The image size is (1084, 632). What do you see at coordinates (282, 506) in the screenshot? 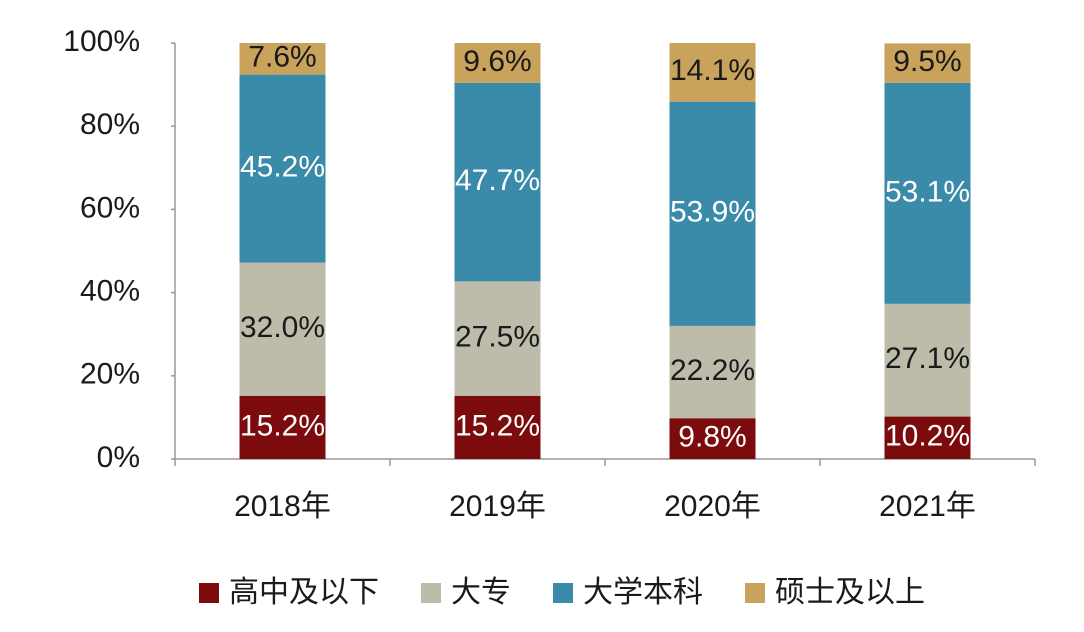
I see `x-tick-label: 2018年` at bounding box center [282, 506].